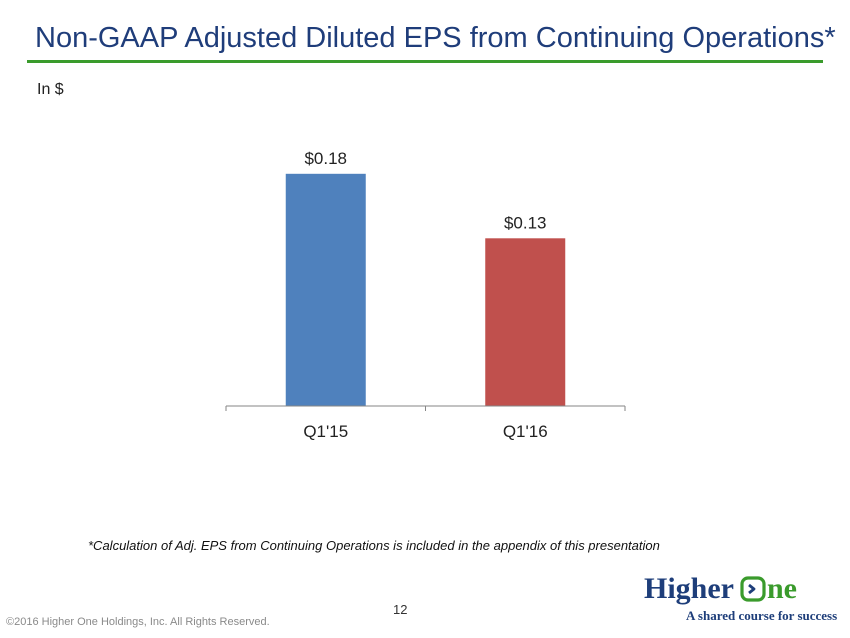 The height and width of the screenshot is (638, 850). What do you see at coordinates (782, 588) in the screenshot?
I see `logo-word-right: ne` at bounding box center [782, 588].